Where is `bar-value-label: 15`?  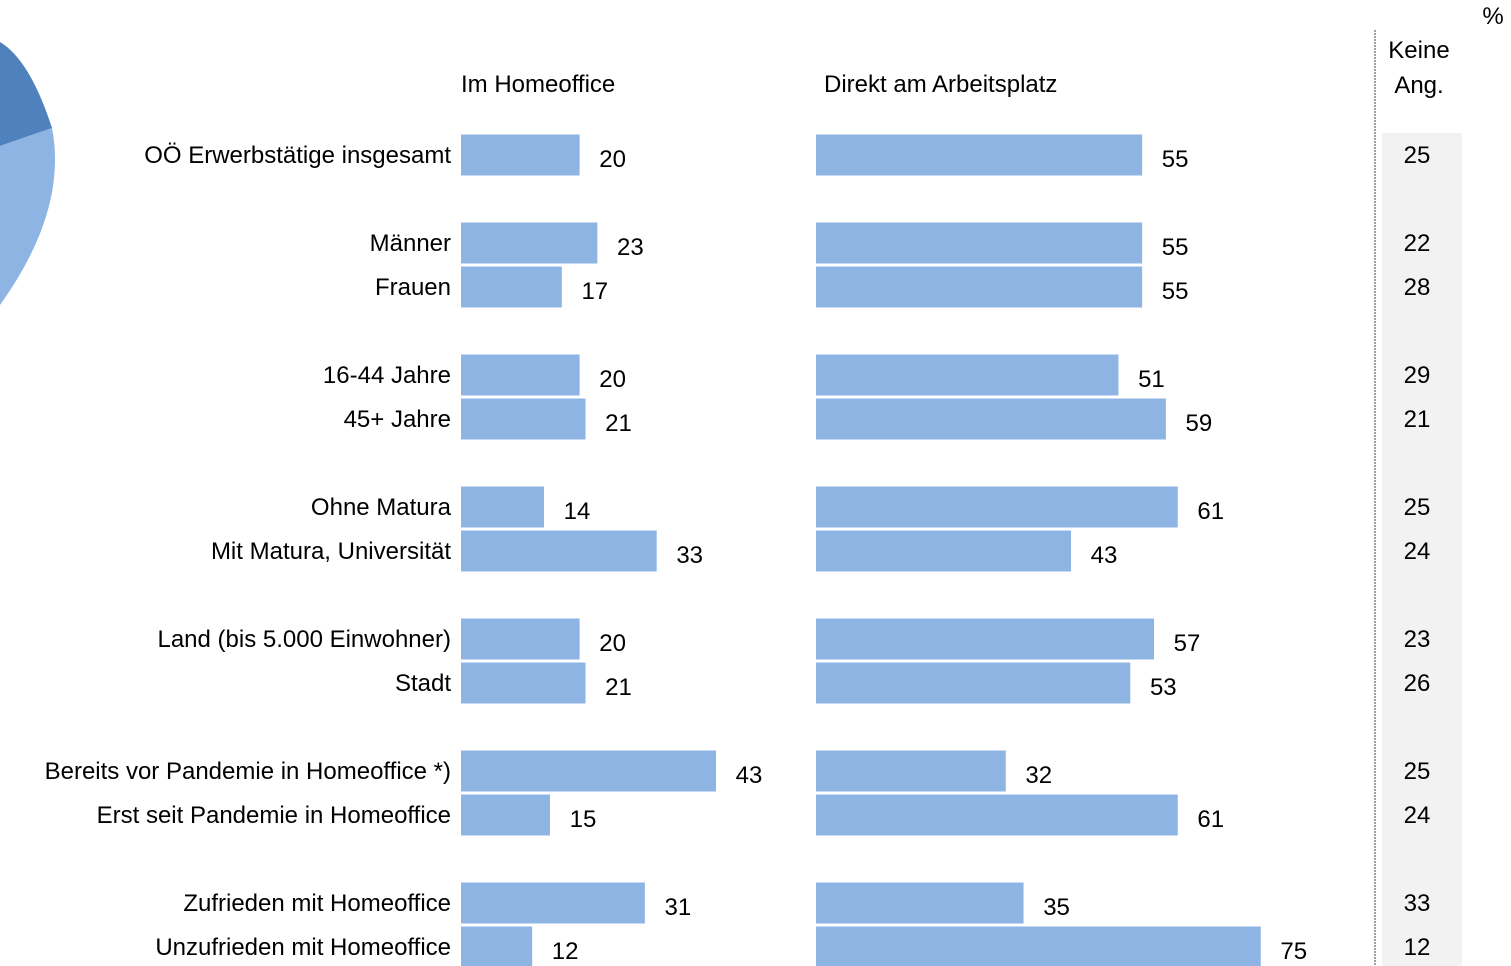
bar-value-label: 15 is located at coordinates (583, 819).